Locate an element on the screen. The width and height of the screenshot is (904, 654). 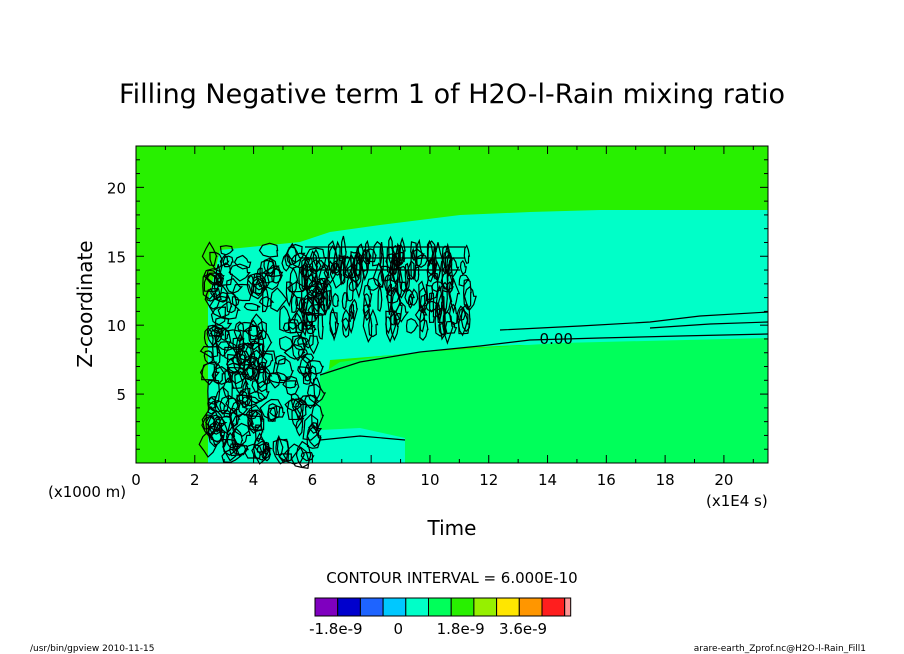
x-tick-label: 16 is located at coordinates (606, 480).